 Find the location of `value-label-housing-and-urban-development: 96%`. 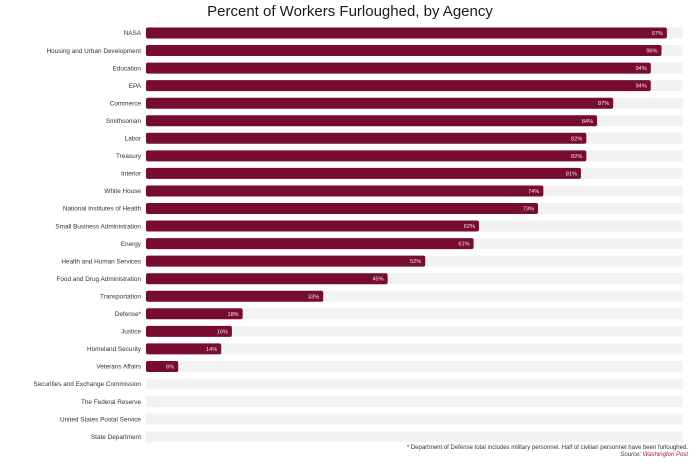

value-label-housing-and-urban-development: 96% is located at coordinates (651, 52).